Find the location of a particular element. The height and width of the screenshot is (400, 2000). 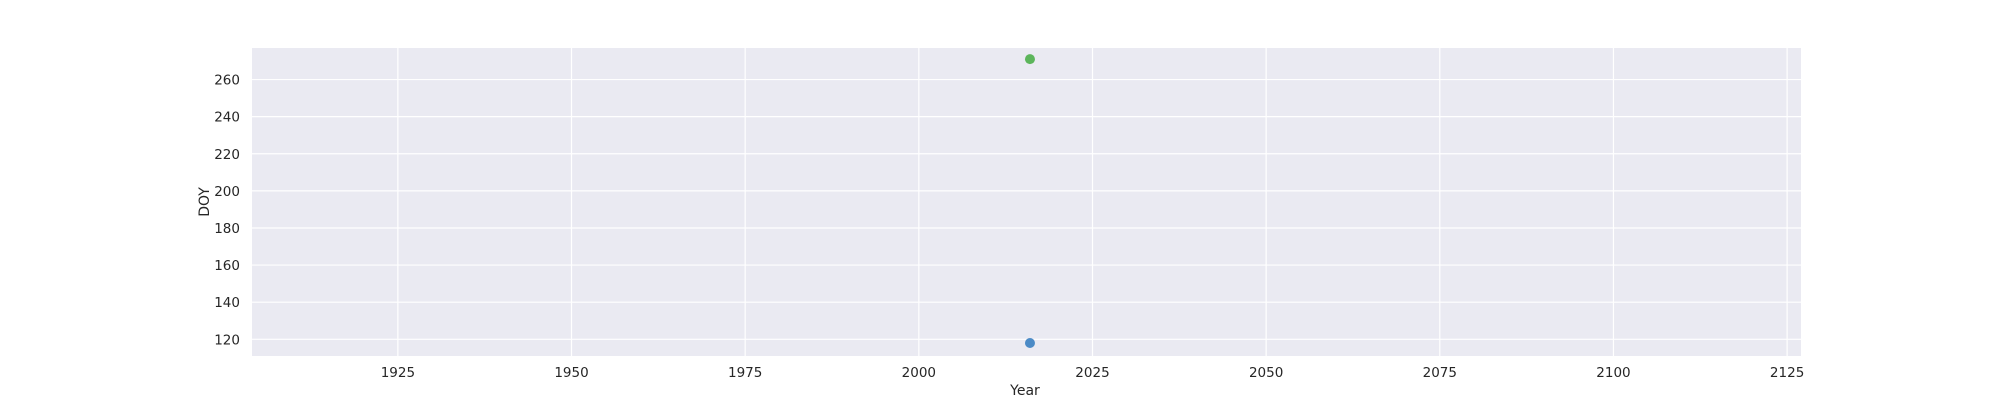

data-points is located at coordinates (1029, 201).